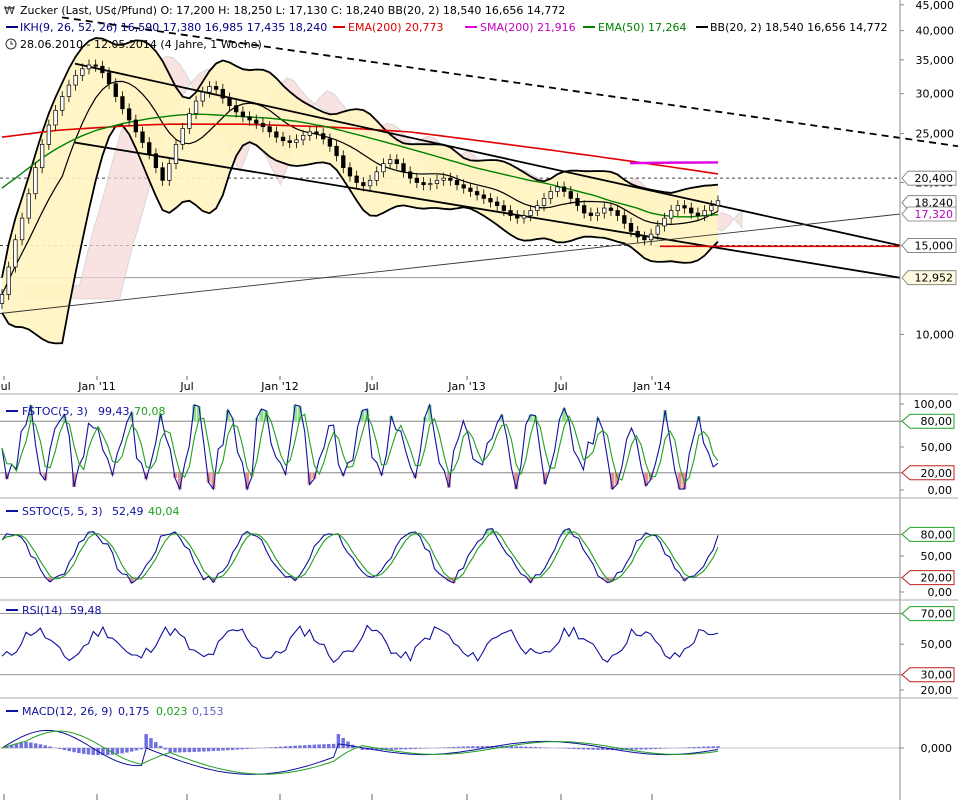  I want to click on x-tick-label: Jan '11, so click(96, 386).